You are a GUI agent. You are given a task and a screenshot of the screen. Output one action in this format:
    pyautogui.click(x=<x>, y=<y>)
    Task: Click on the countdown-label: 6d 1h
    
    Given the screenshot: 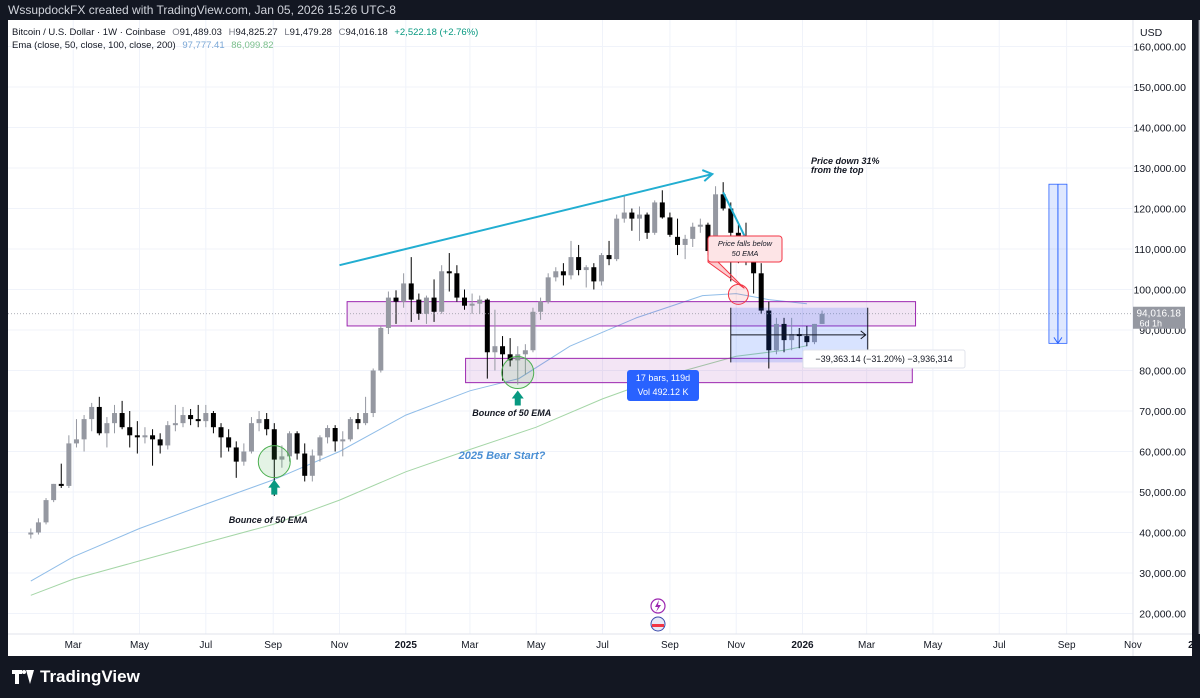 What is the action you would take?
    pyautogui.click(x=1150, y=324)
    